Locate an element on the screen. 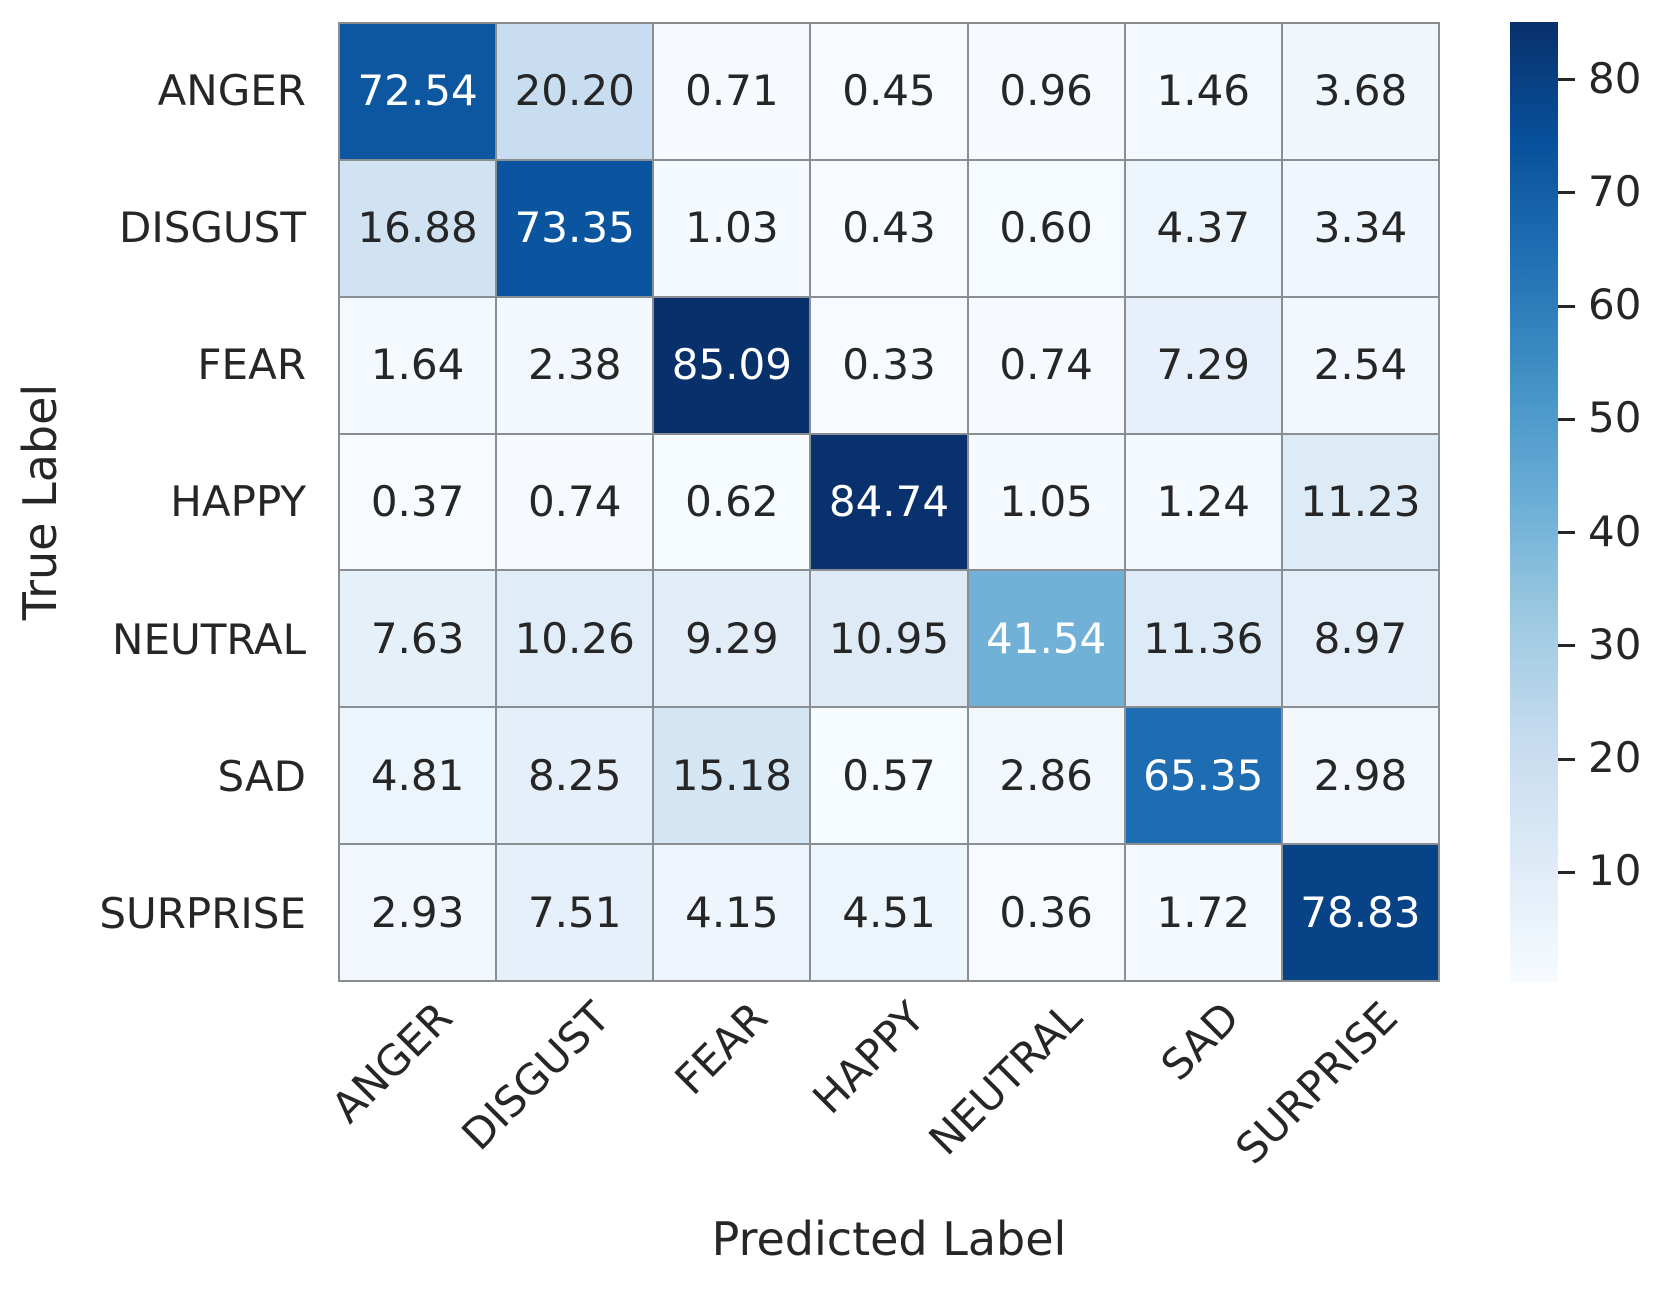  heatmap-cell: 0.33 is located at coordinates (889, 365).